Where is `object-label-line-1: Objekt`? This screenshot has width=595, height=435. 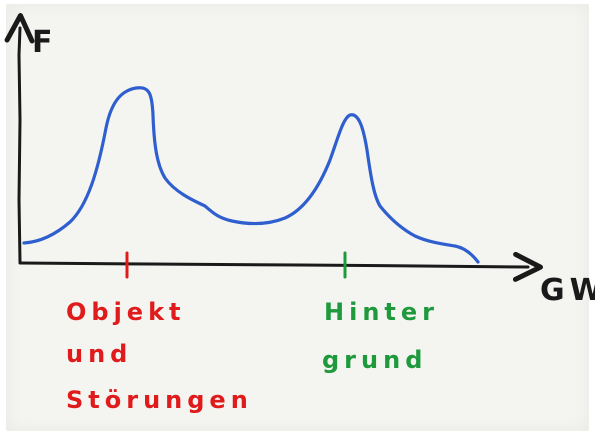
object-label-line-1: Objekt is located at coordinates (126, 312).